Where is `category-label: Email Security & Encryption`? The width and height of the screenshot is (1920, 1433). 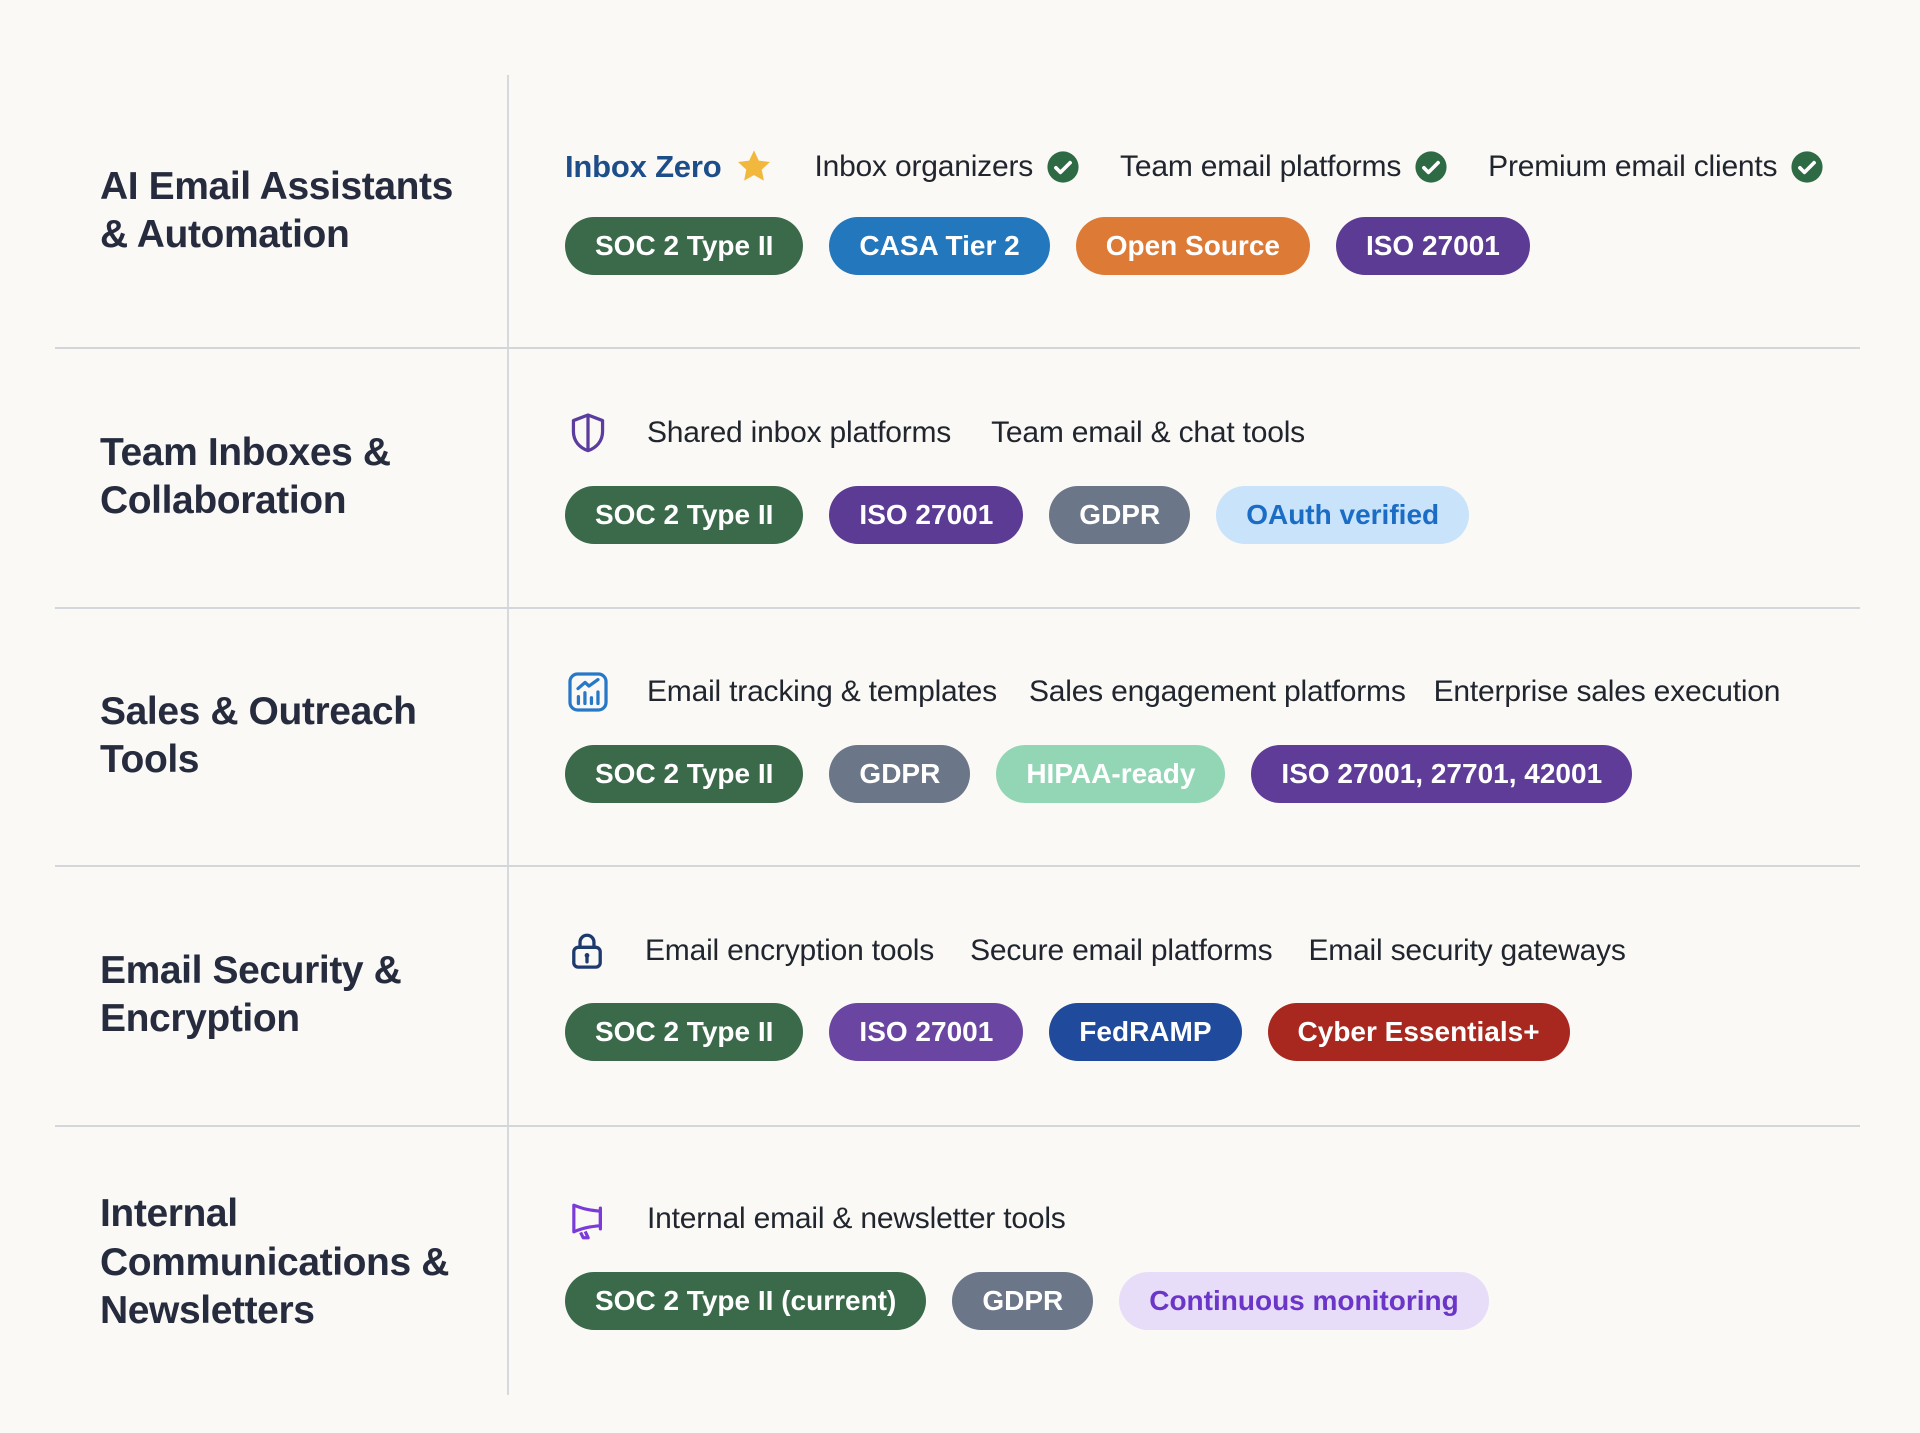 category-label: Email Security & Encryption is located at coordinates (251, 994).